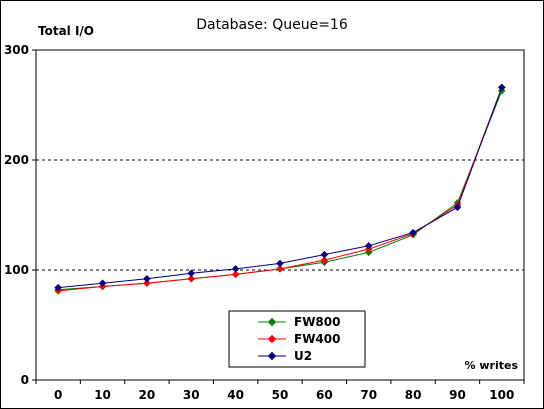  I want to click on legend-item: FW400, so click(299, 339).